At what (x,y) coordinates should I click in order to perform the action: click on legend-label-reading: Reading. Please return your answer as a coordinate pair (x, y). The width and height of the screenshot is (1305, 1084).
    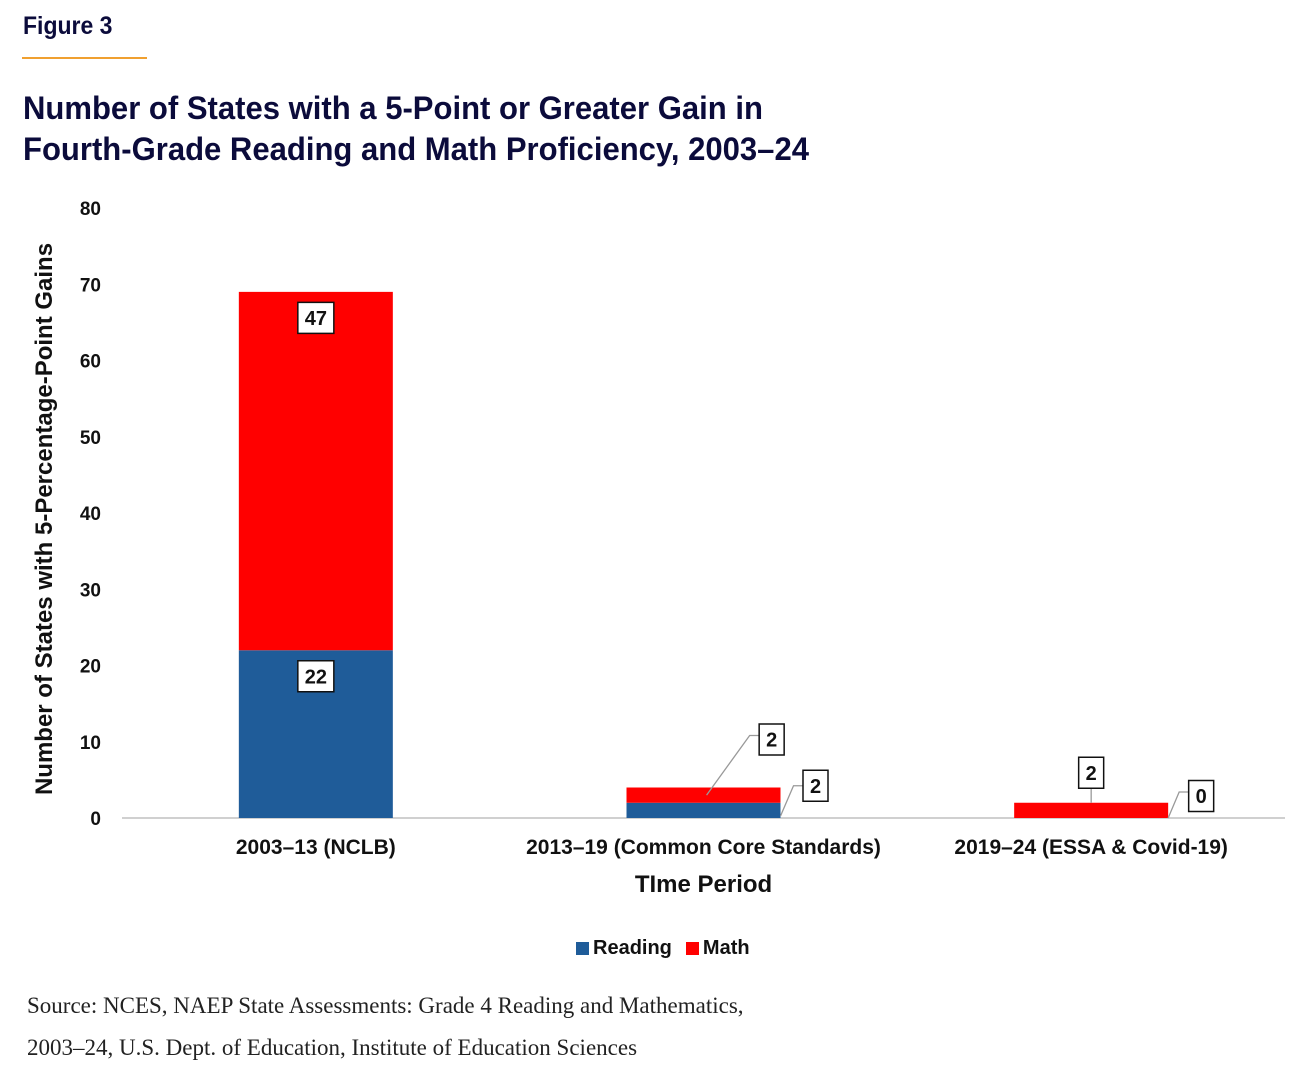
    Looking at the image, I should click on (632, 948).